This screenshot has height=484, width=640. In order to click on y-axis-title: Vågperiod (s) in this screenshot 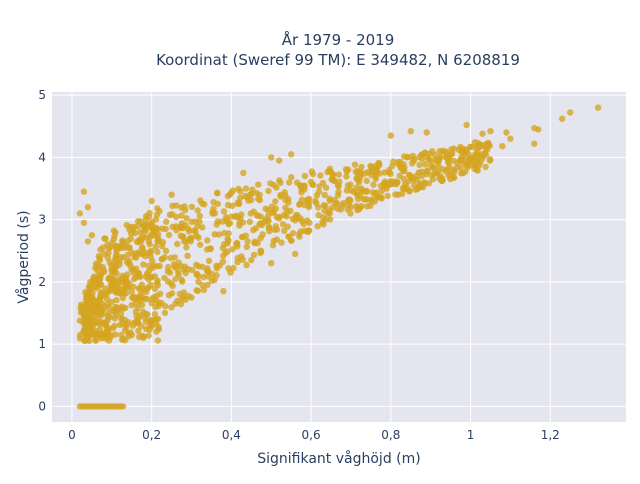, I will do `click(23, 256)`.